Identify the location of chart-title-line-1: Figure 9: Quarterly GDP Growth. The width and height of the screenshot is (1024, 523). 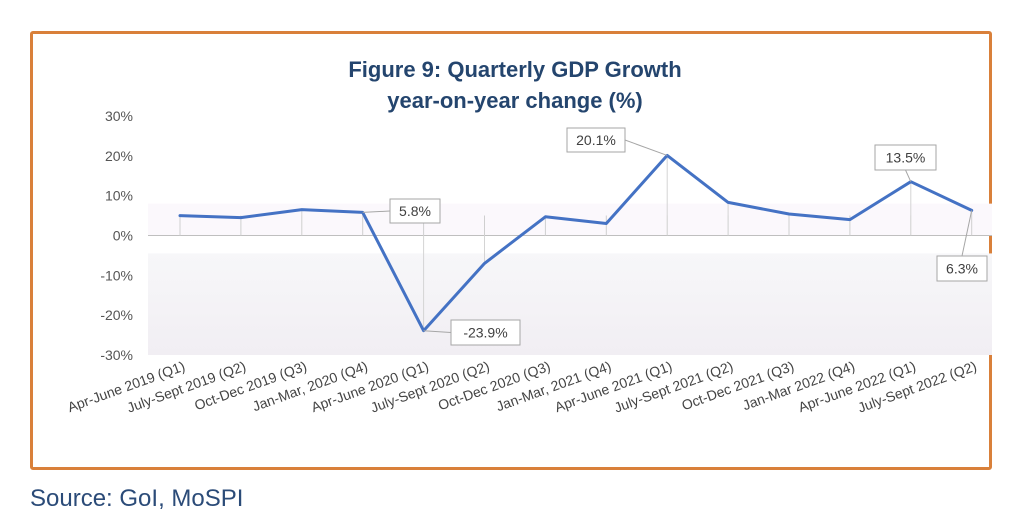
(515, 69).